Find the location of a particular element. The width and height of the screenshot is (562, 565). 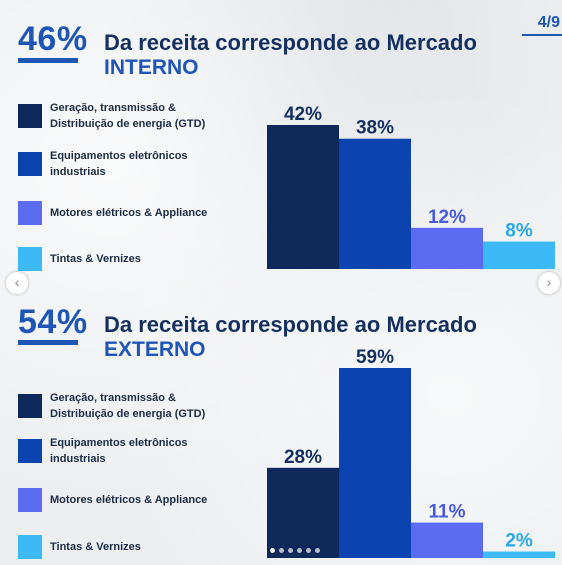

chevron-right-icon: › is located at coordinates (549, 282).